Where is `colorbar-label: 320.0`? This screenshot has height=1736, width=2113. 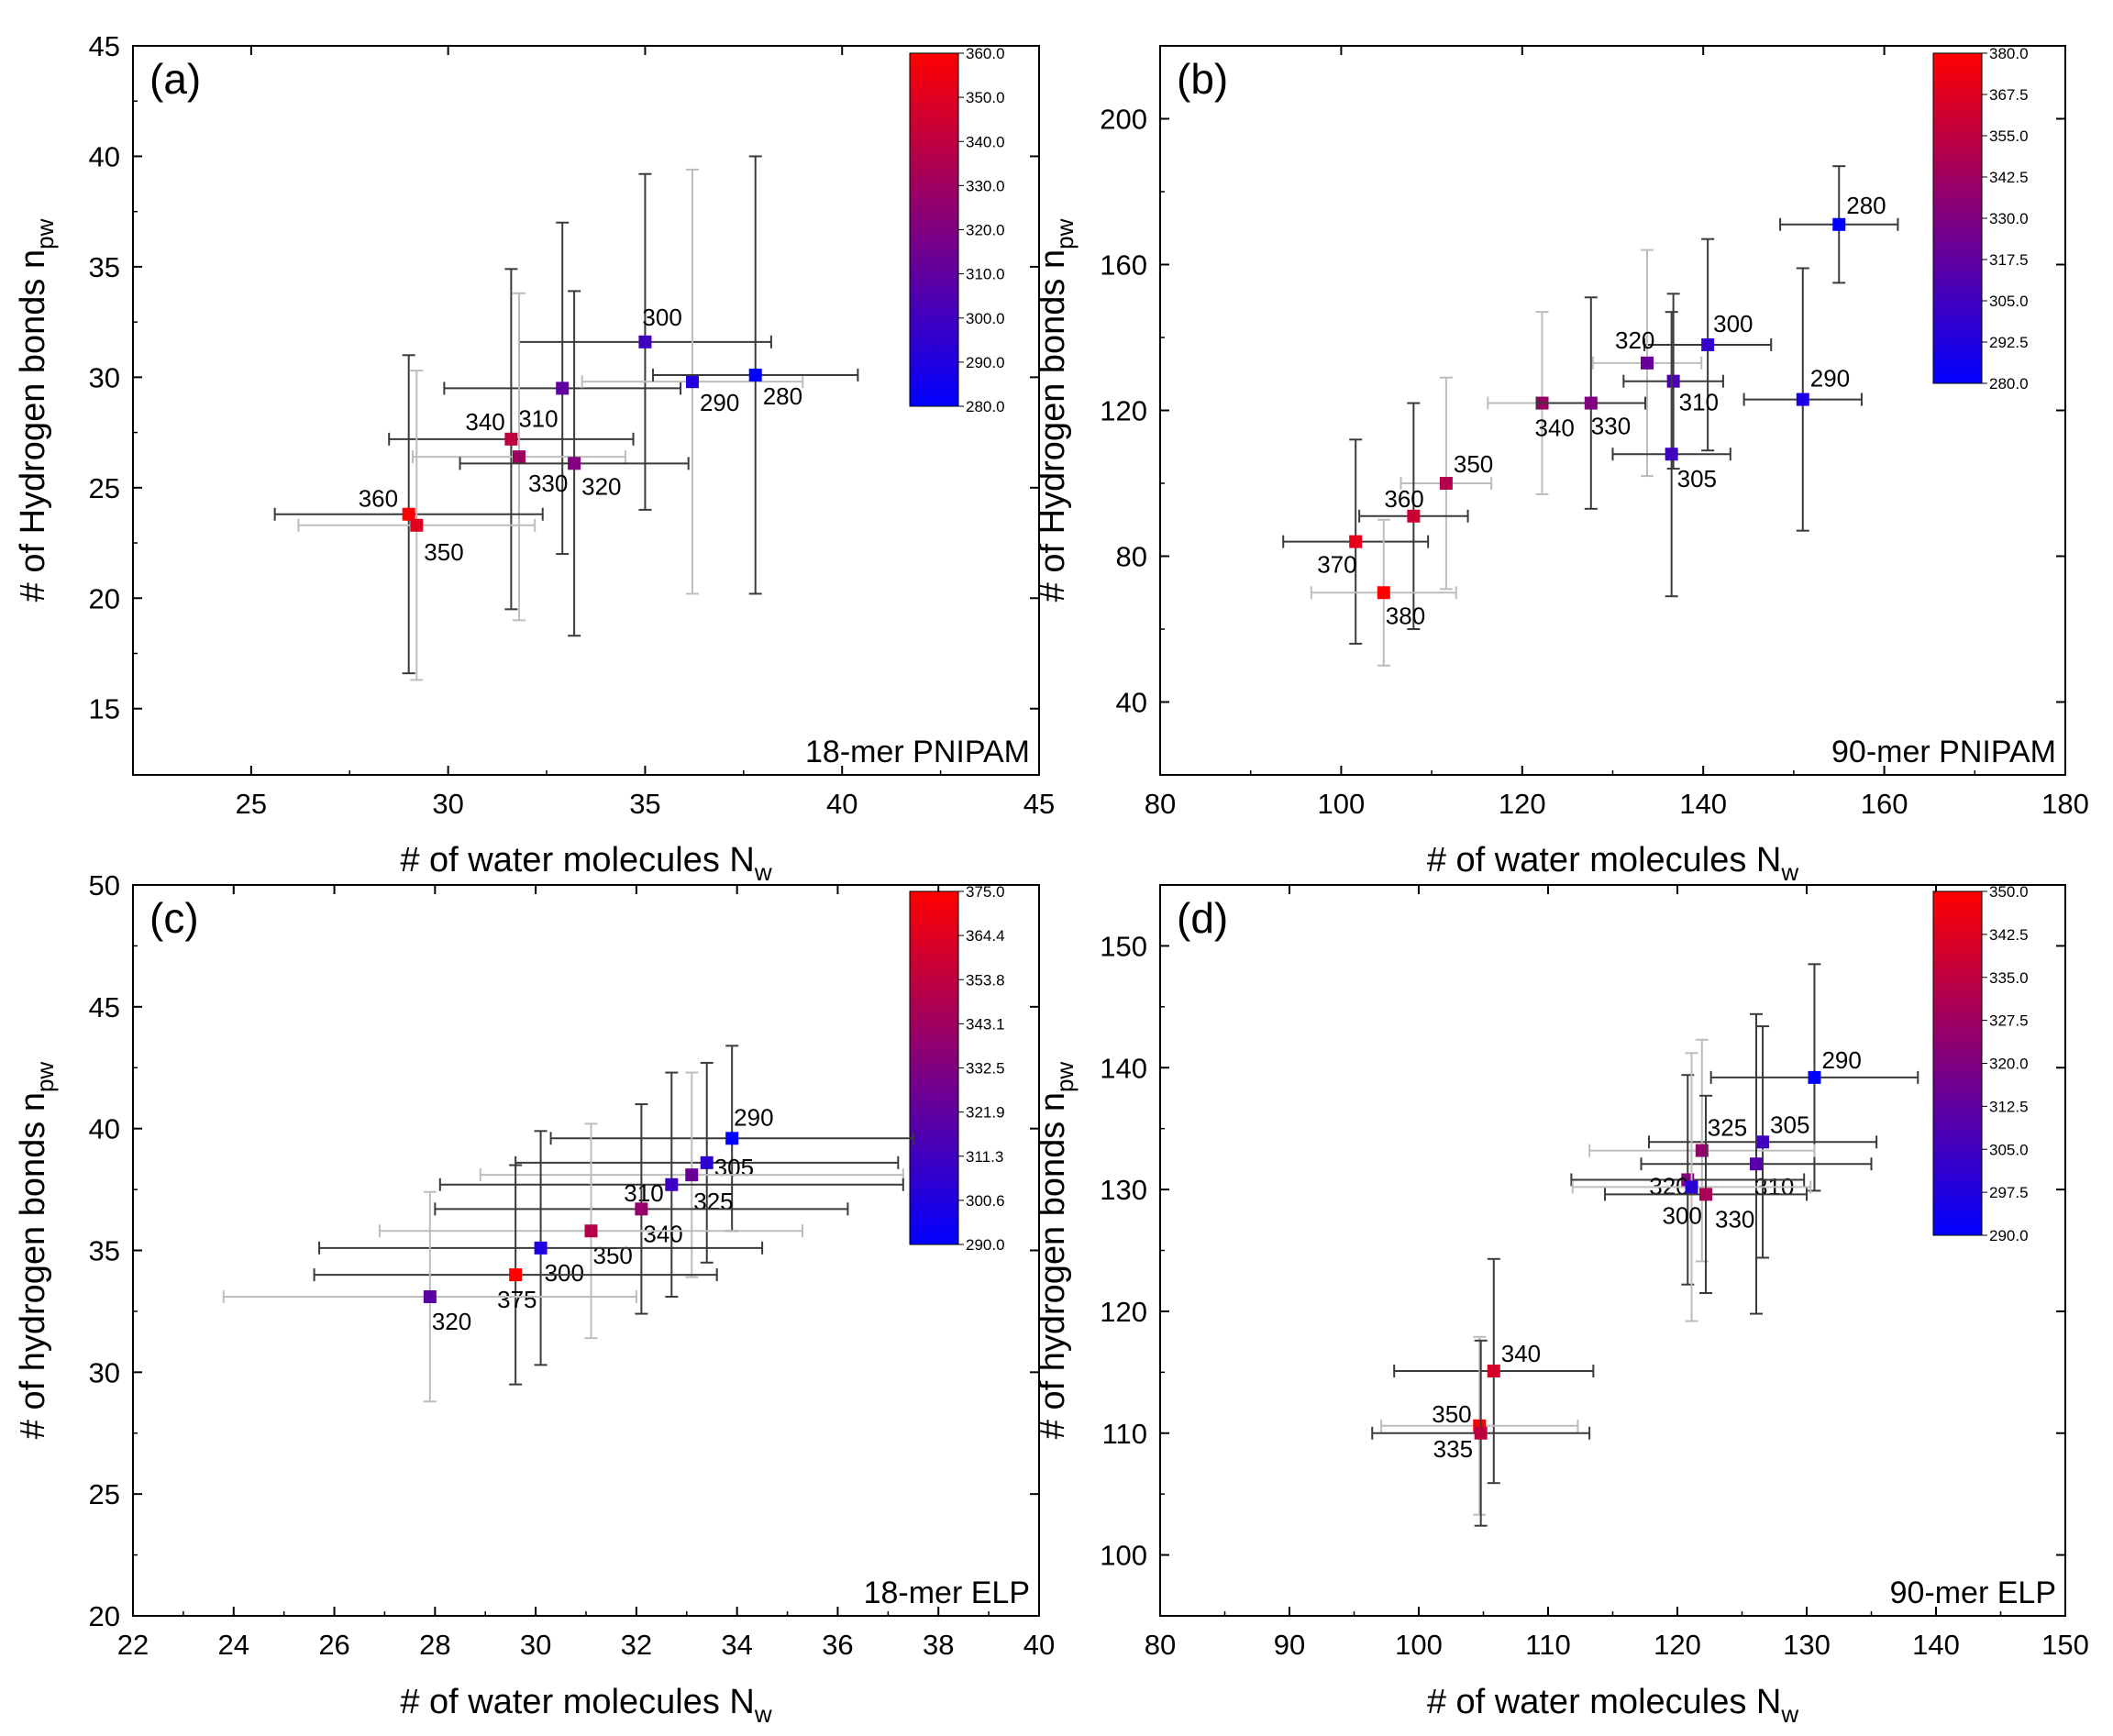 colorbar-label: 320.0 is located at coordinates (985, 231).